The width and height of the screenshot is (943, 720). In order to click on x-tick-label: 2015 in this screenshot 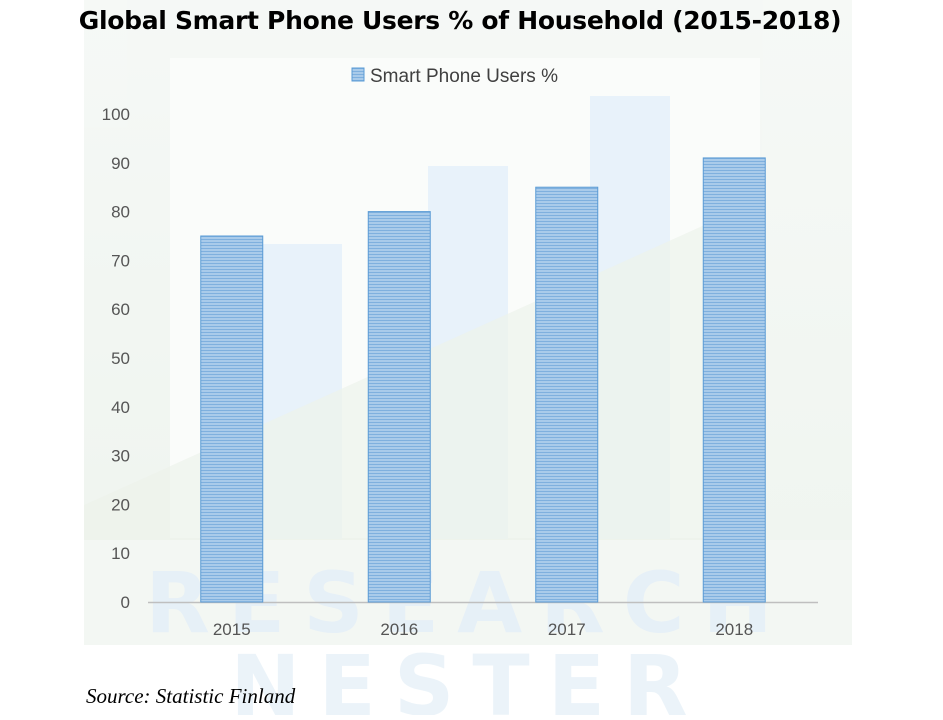, I will do `click(232, 629)`.